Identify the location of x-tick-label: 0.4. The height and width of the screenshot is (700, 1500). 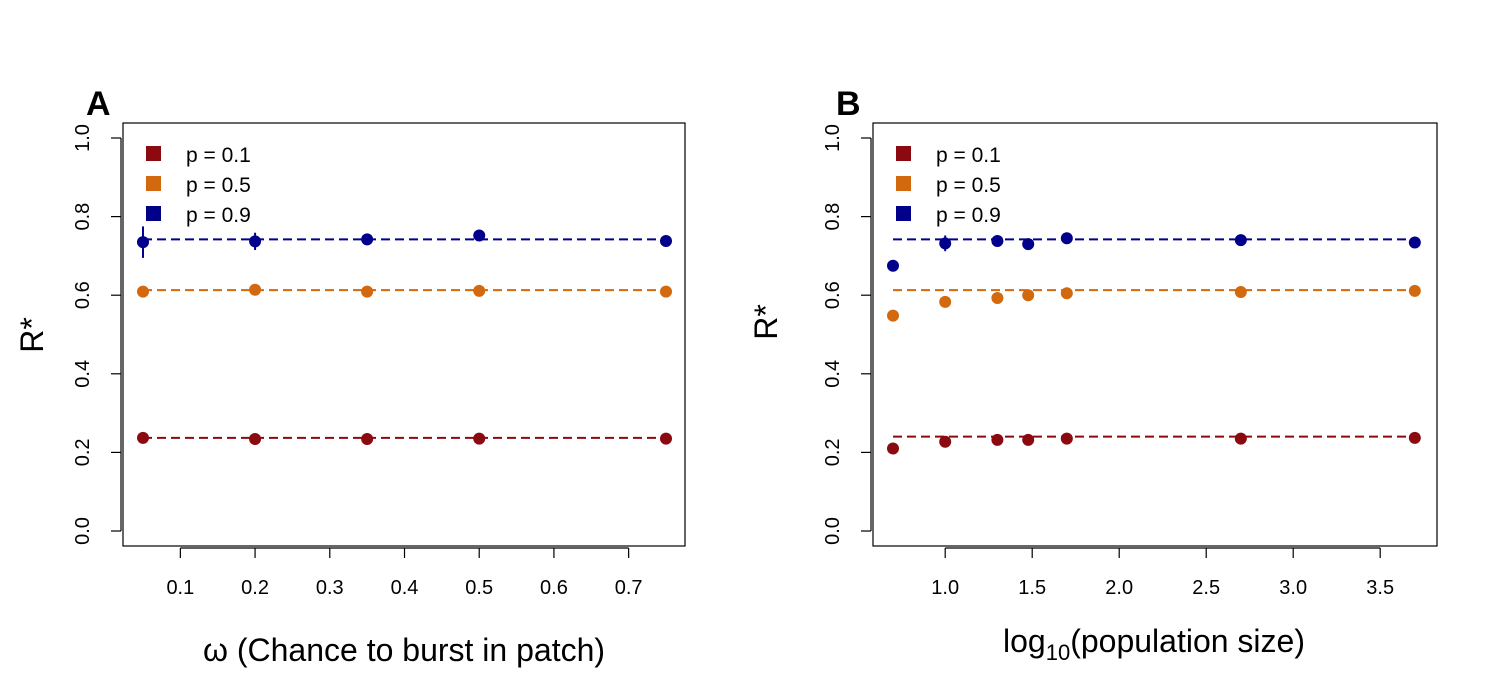
(405, 588).